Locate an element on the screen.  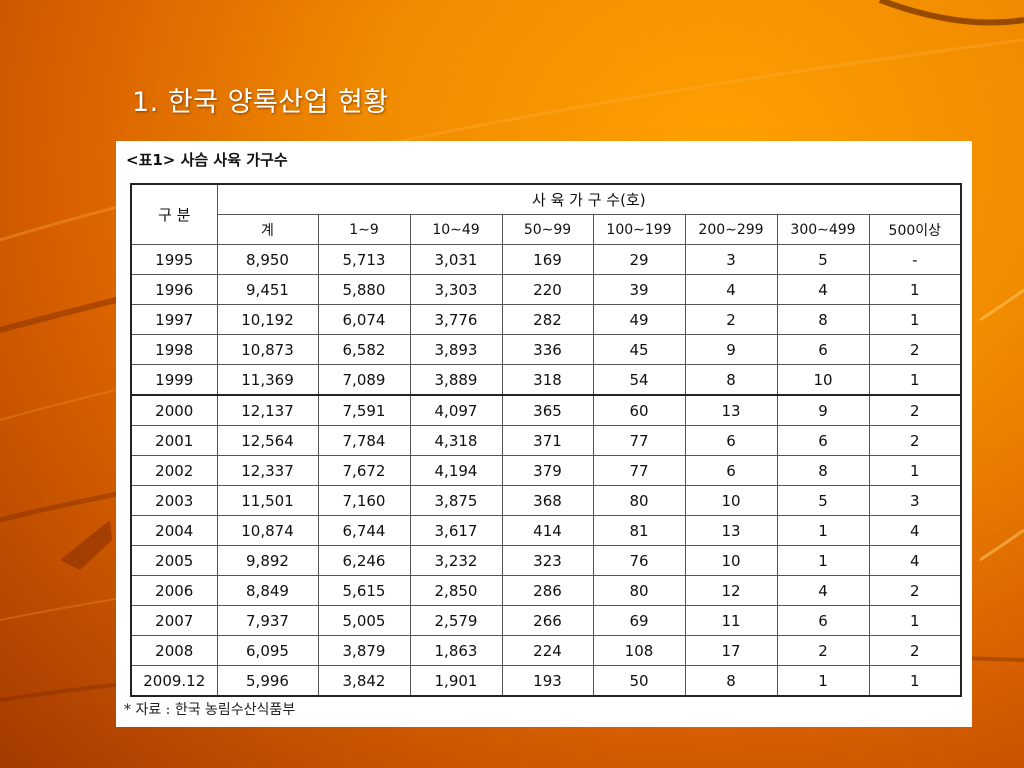
table-cell: 12,337 is located at coordinates (267, 470).